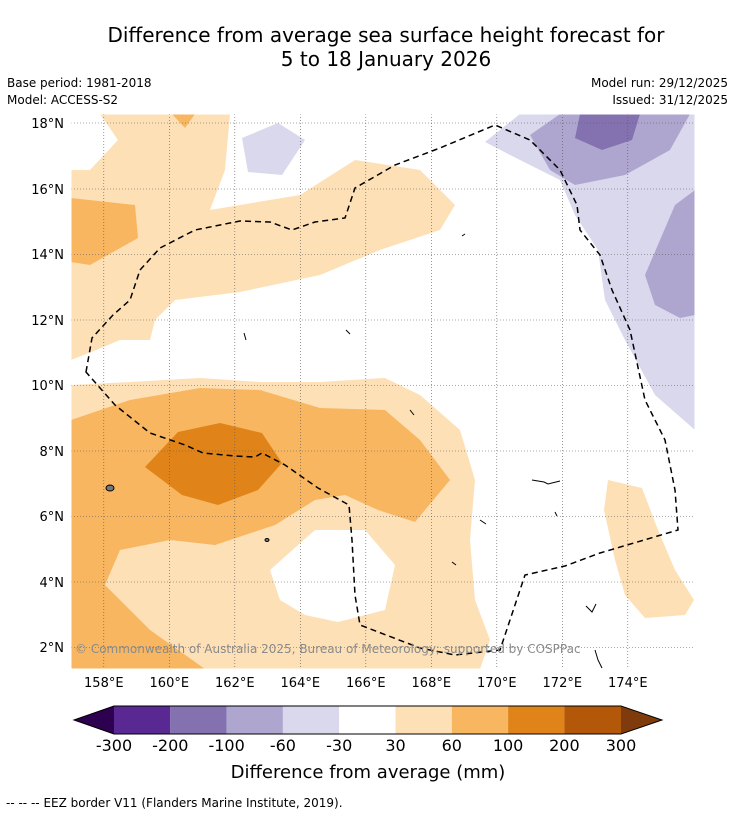 The height and width of the screenshot is (816, 736). Describe the element at coordinates (621, 745) in the screenshot. I see `colorbar-tick: 300` at that location.